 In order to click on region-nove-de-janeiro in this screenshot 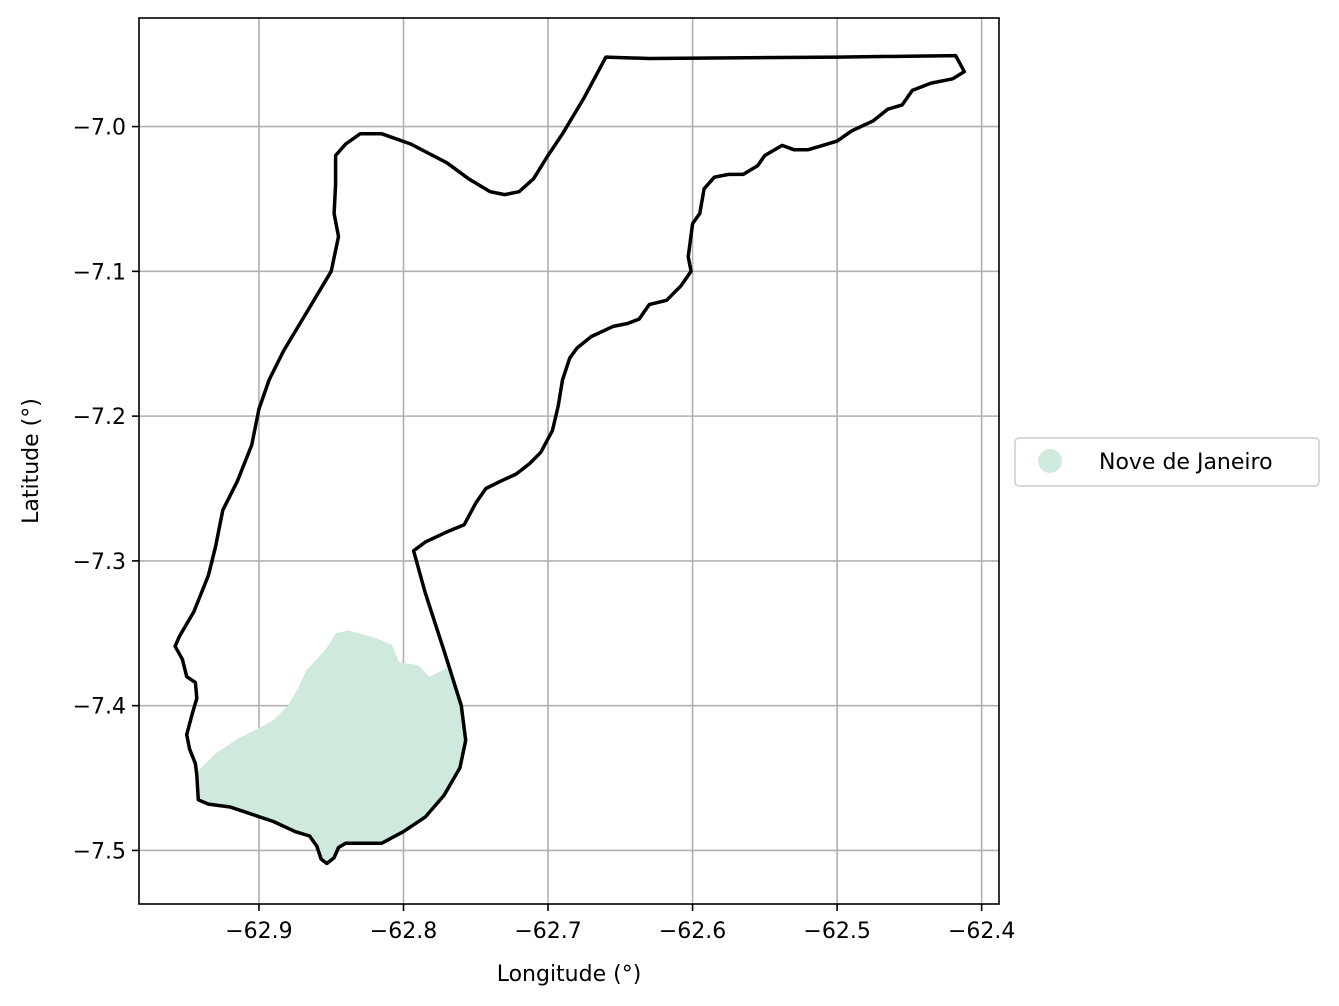, I will do `click(331, 747)`.